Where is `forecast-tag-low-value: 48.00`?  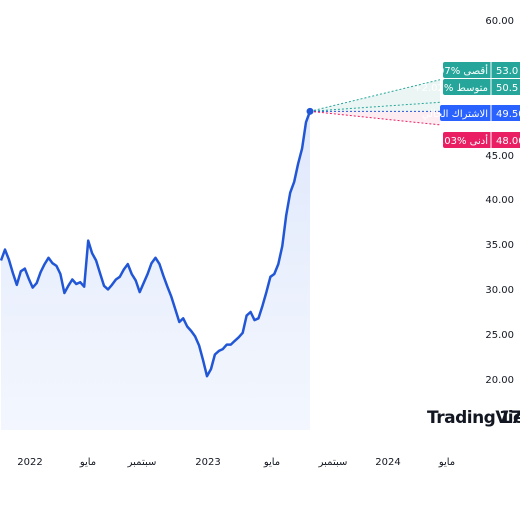
forecast-tag-low-value: 48.00 is located at coordinates (508, 141).